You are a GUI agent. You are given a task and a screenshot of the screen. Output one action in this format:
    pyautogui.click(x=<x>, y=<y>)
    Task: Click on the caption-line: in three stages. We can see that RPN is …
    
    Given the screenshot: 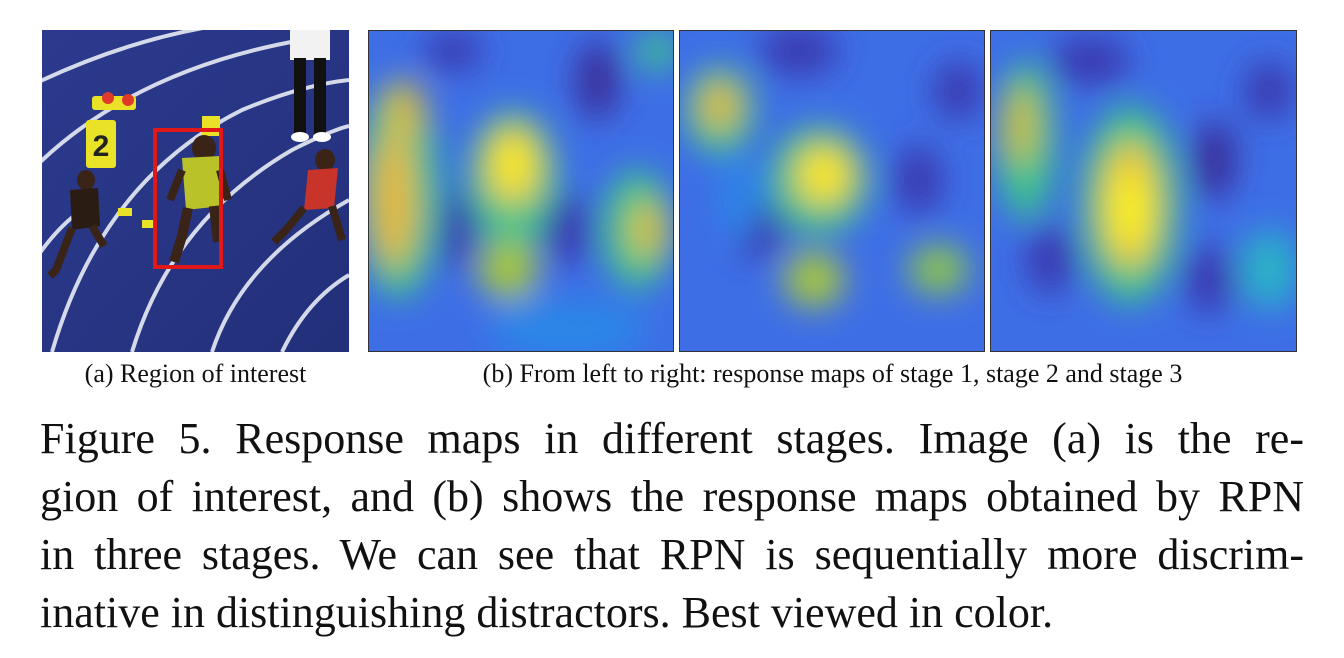 What is the action you would take?
    pyautogui.click(x=672, y=554)
    